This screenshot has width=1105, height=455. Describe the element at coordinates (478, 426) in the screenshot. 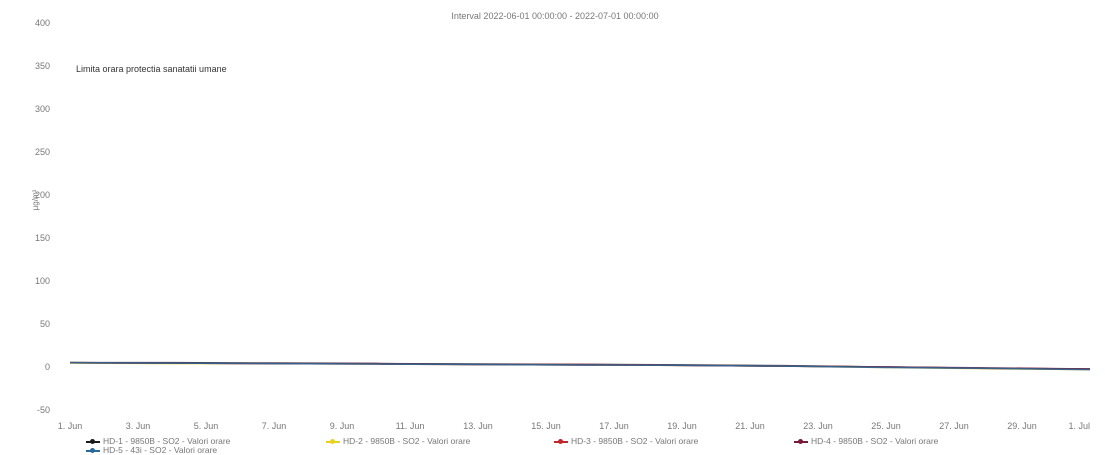

I see `x-tick-label: 13. Jun` at that location.